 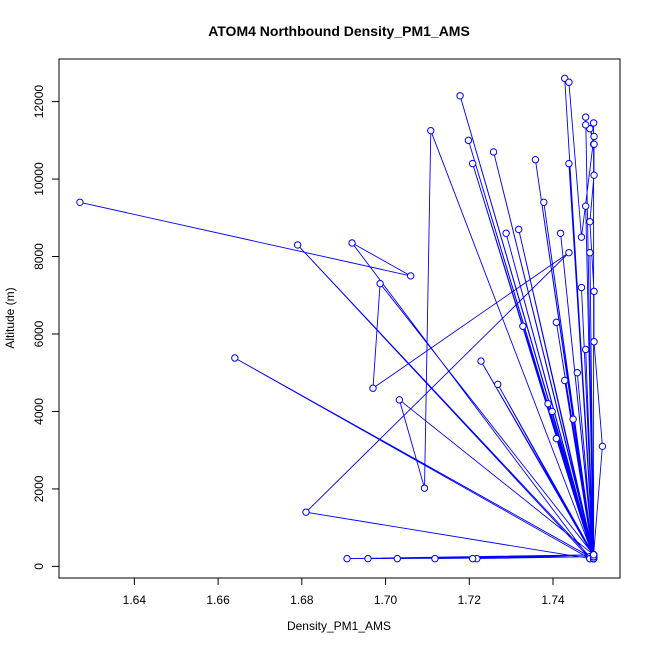 I want to click on x-tick-label: 1.68, so click(x=302, y=600).